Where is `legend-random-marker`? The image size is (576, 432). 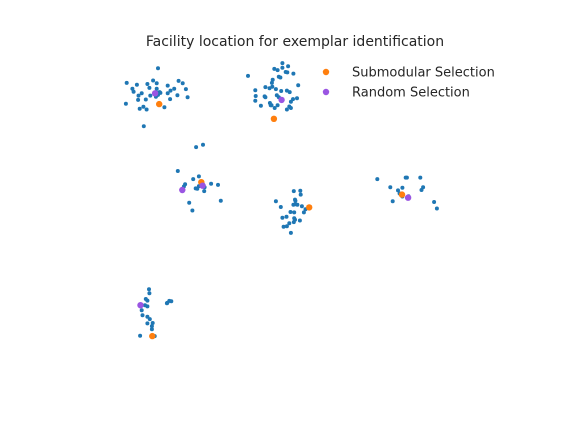
legend-random-marker is located at coordinates (326, 92).